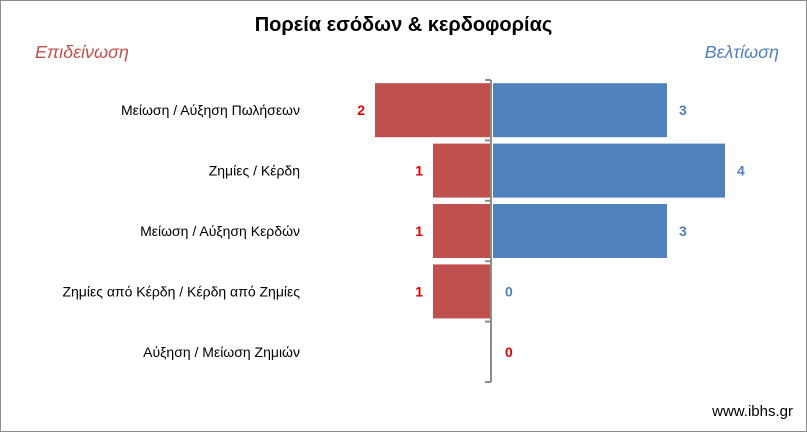 The height and width of the screenshot is (432, 807). Describe the element at coordinates (741, 171) in the screenshot. I see `value-label-improvement: 4` at that location.